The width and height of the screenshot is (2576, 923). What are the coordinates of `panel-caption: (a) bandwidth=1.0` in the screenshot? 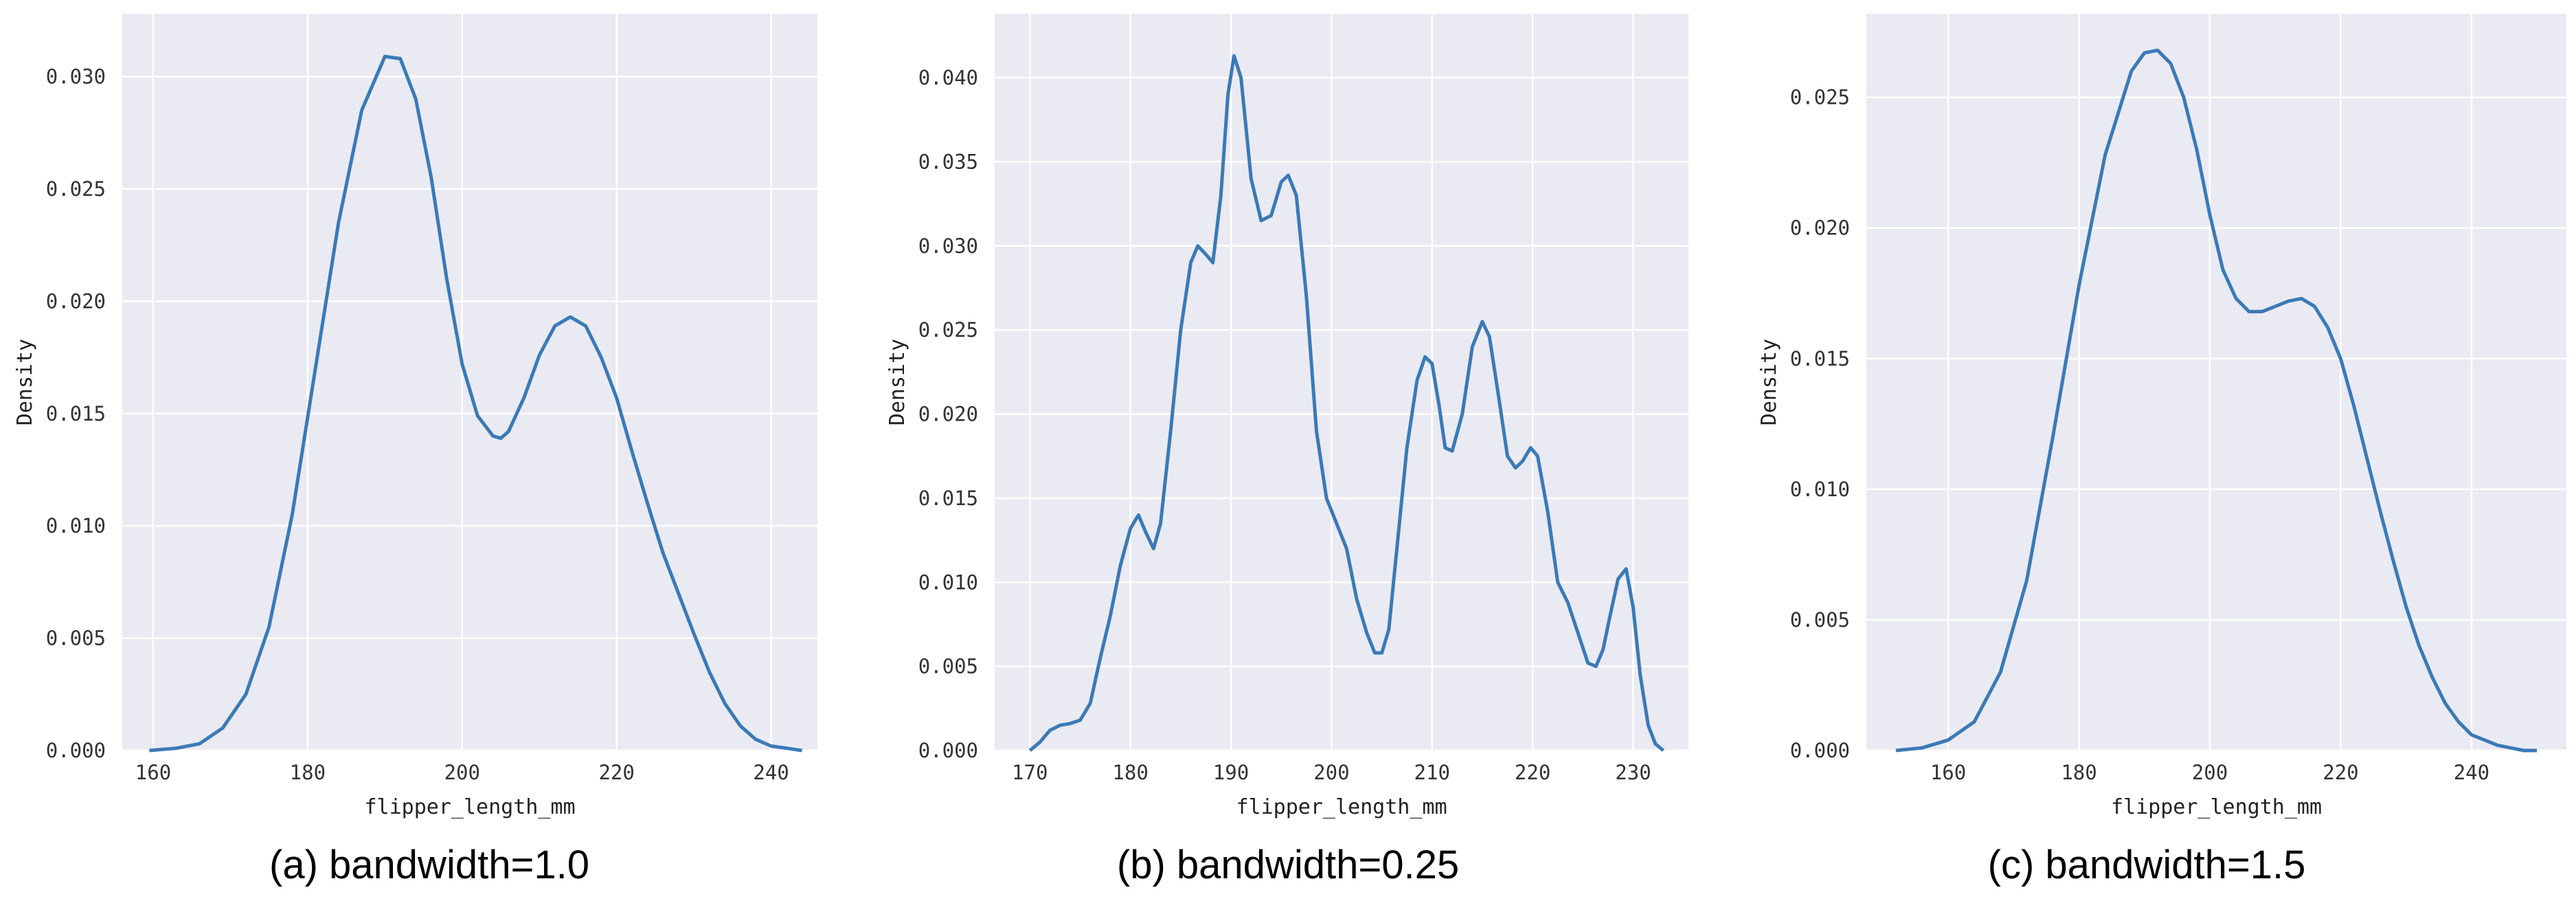 It's located at (429, 865).